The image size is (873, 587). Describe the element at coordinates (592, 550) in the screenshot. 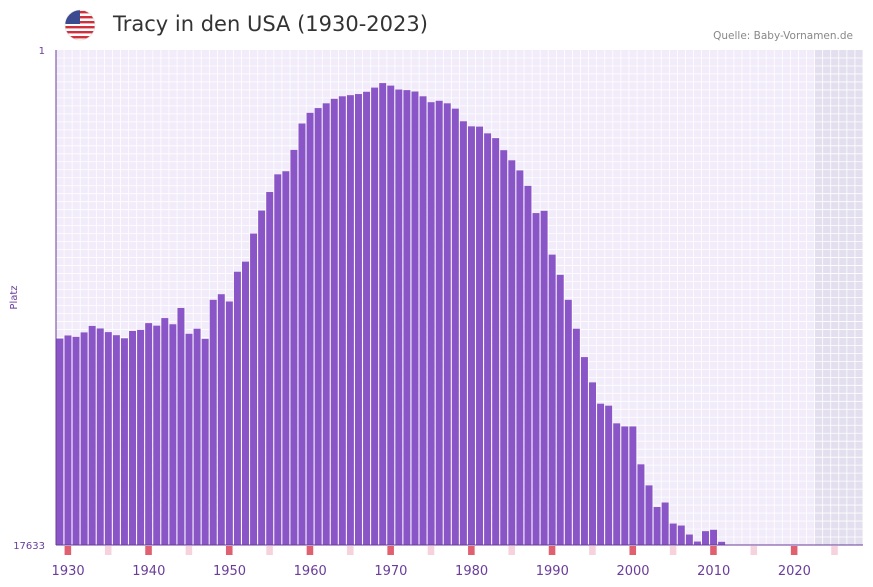

I see `year-marker-1995` at that location.